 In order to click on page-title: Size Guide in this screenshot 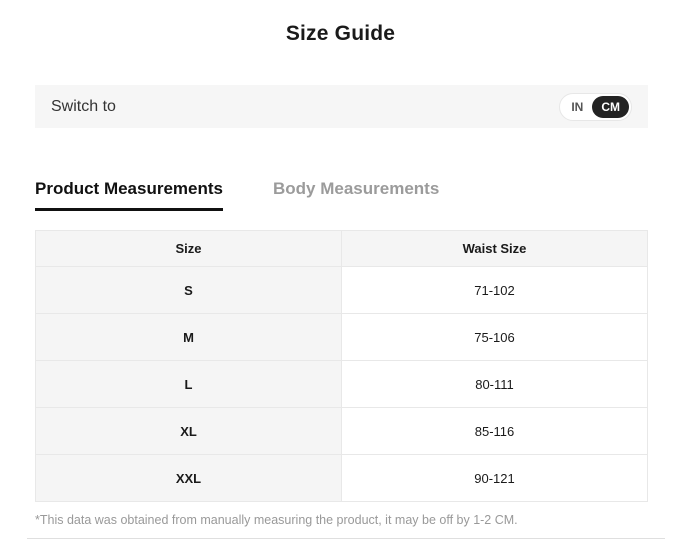, I will do `click(340, 33)`.